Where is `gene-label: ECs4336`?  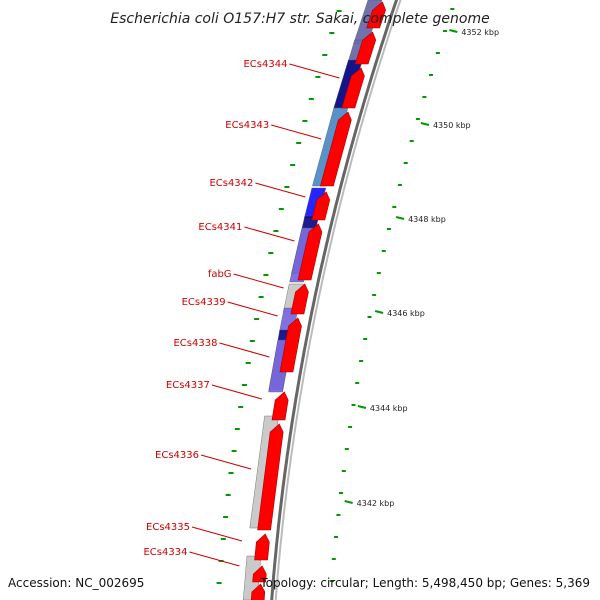 gene-label: ECs4336 is located at coordinates (177, 455).